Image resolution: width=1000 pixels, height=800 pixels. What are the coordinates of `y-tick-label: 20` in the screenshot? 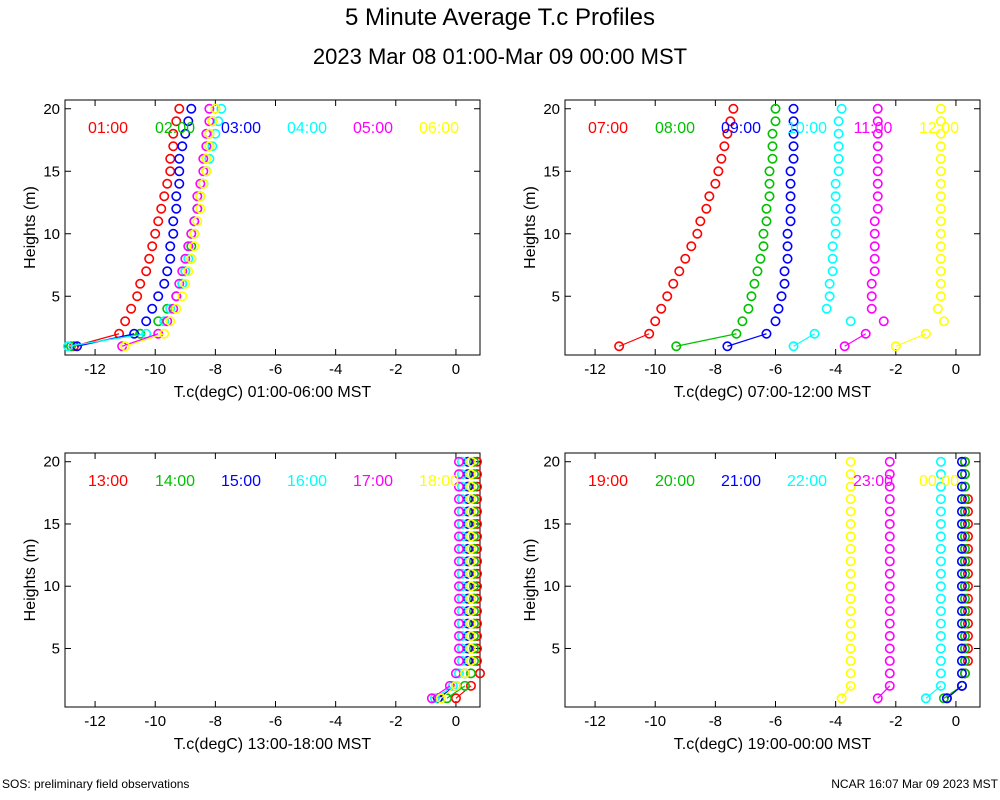 It's located at (51, 109).